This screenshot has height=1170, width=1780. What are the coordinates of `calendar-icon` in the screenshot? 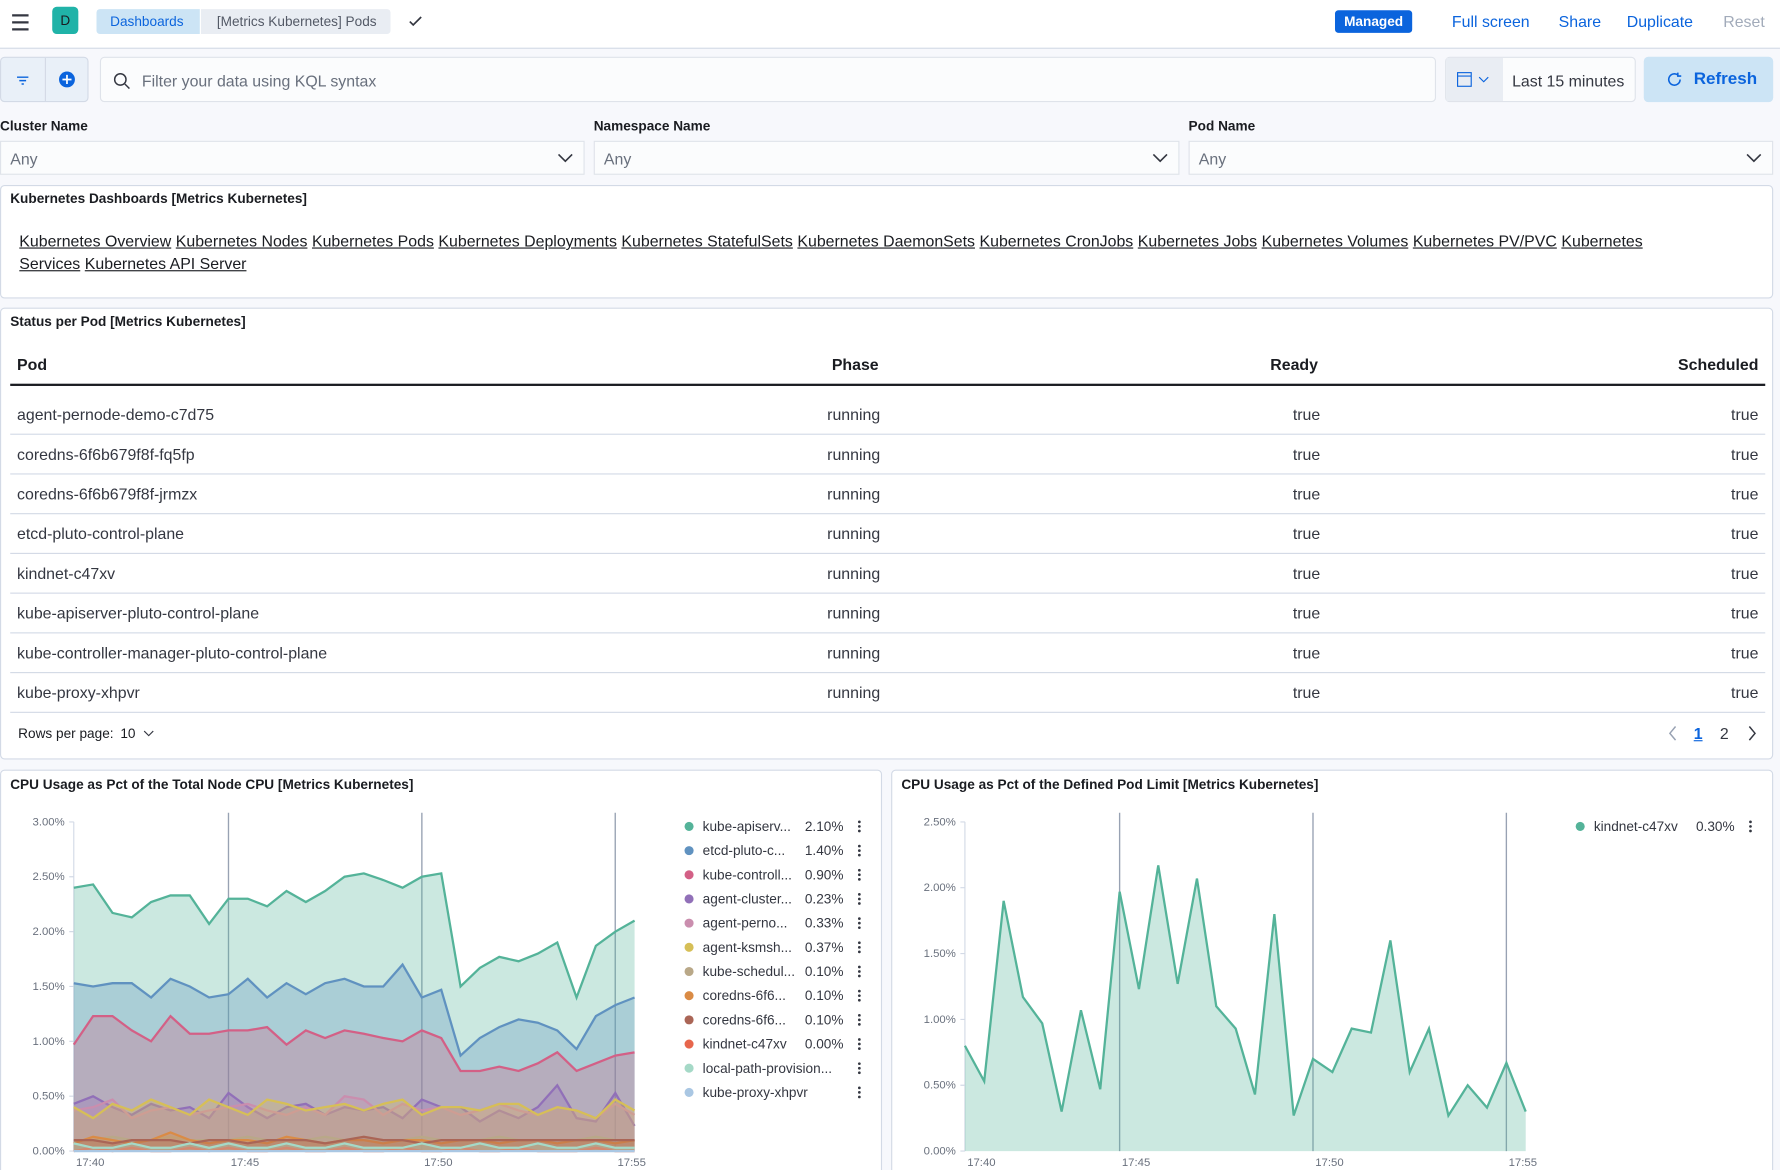 It's located at (1473, 79).